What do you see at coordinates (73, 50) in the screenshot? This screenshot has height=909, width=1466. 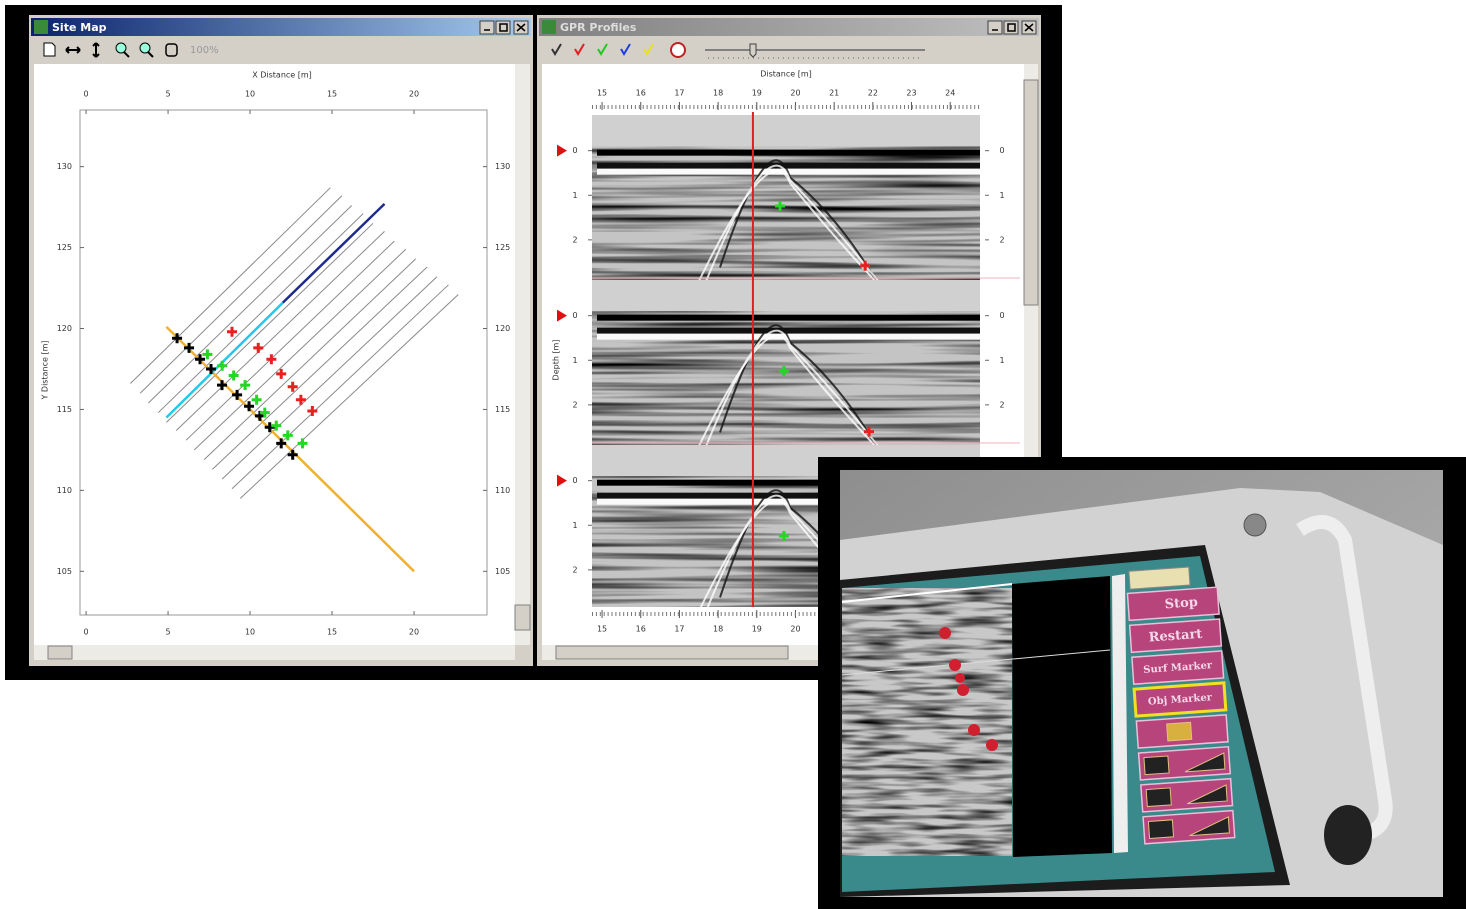 I see `pan-x-icon` at bounding box center [73, 50].